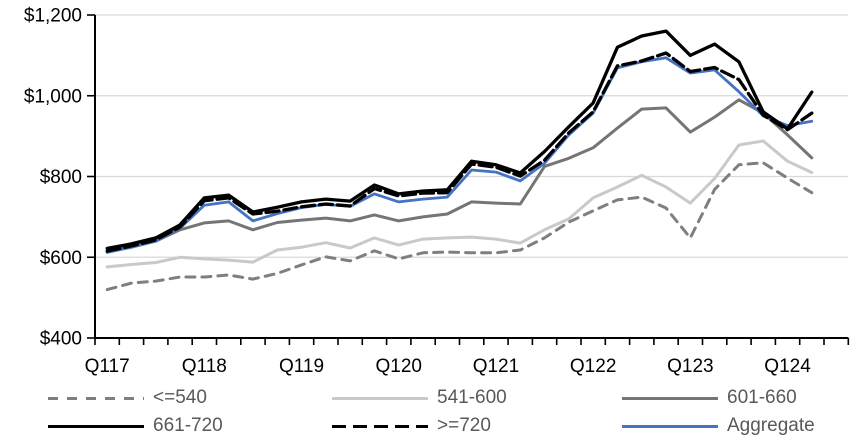 This screenshot has width=852, height=441. What do you see at coordinates (690, 366) in the screenshot?
I see `x-tick-label: Q123` at bounding box center [690, 366].